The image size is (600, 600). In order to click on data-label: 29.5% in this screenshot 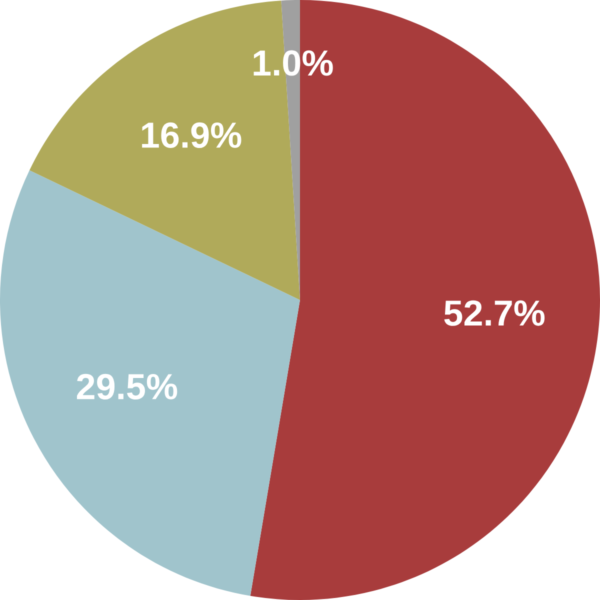, I will do `click(127, 387)`.